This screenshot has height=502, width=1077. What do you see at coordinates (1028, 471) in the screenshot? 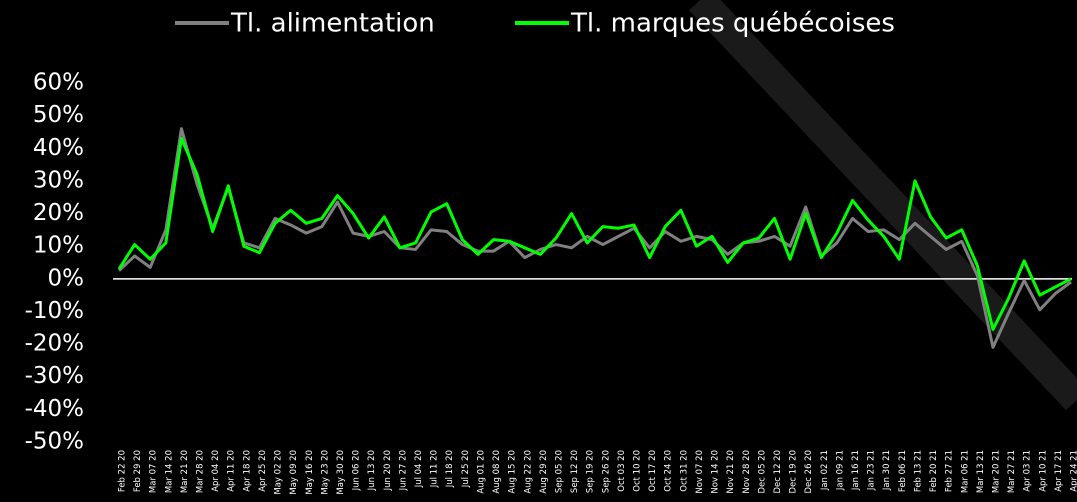
I see `x-tick-label: Apr 03 21` at bounding box center [1028, 471].